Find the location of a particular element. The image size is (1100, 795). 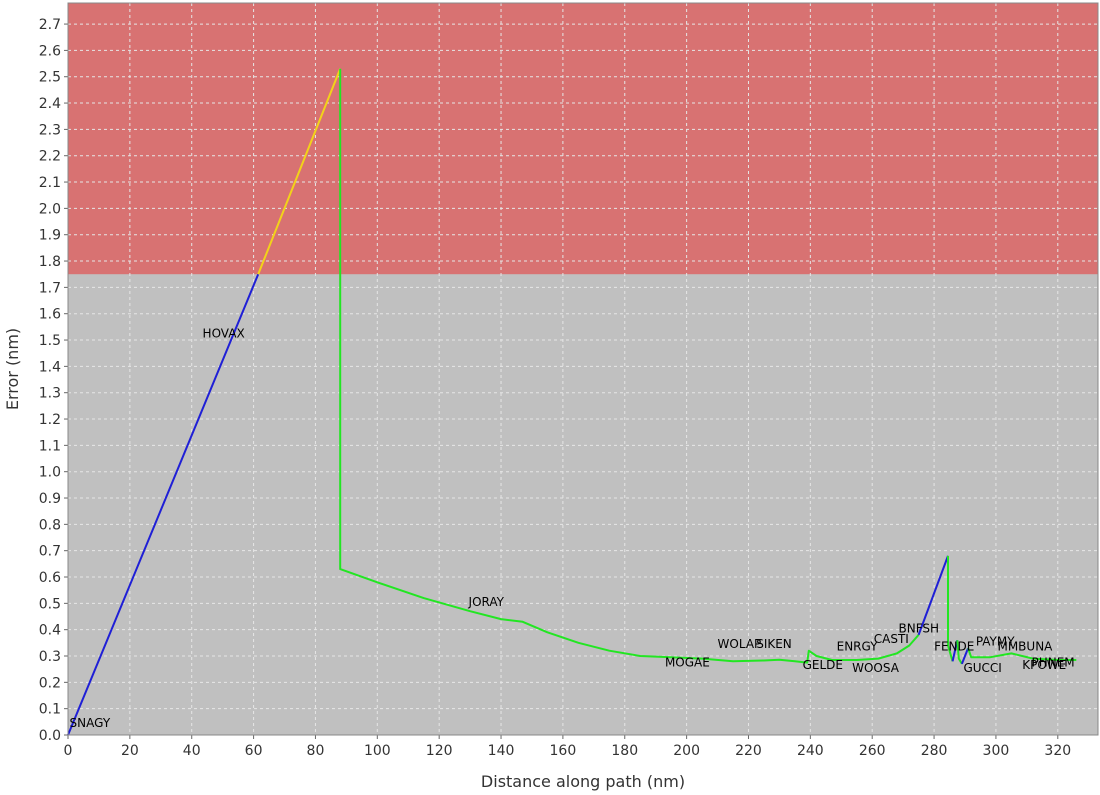

waypoint-label: FENDE is located at coordinates (954, 647).